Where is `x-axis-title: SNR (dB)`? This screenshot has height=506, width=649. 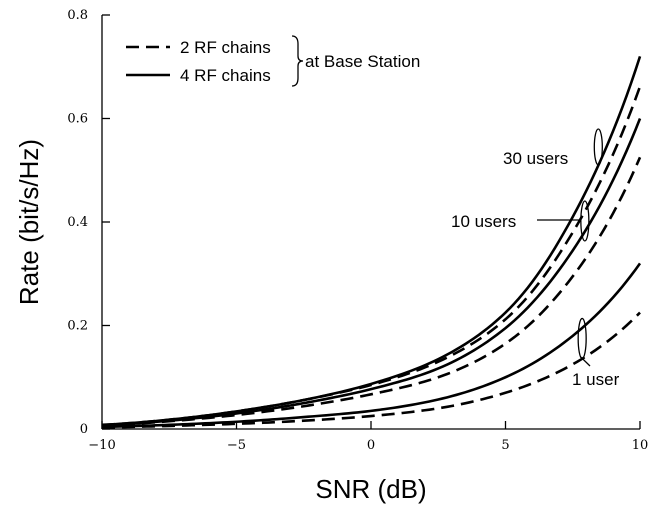 x-axis-title: SNR (dB) is located at coordinates (370, 489).